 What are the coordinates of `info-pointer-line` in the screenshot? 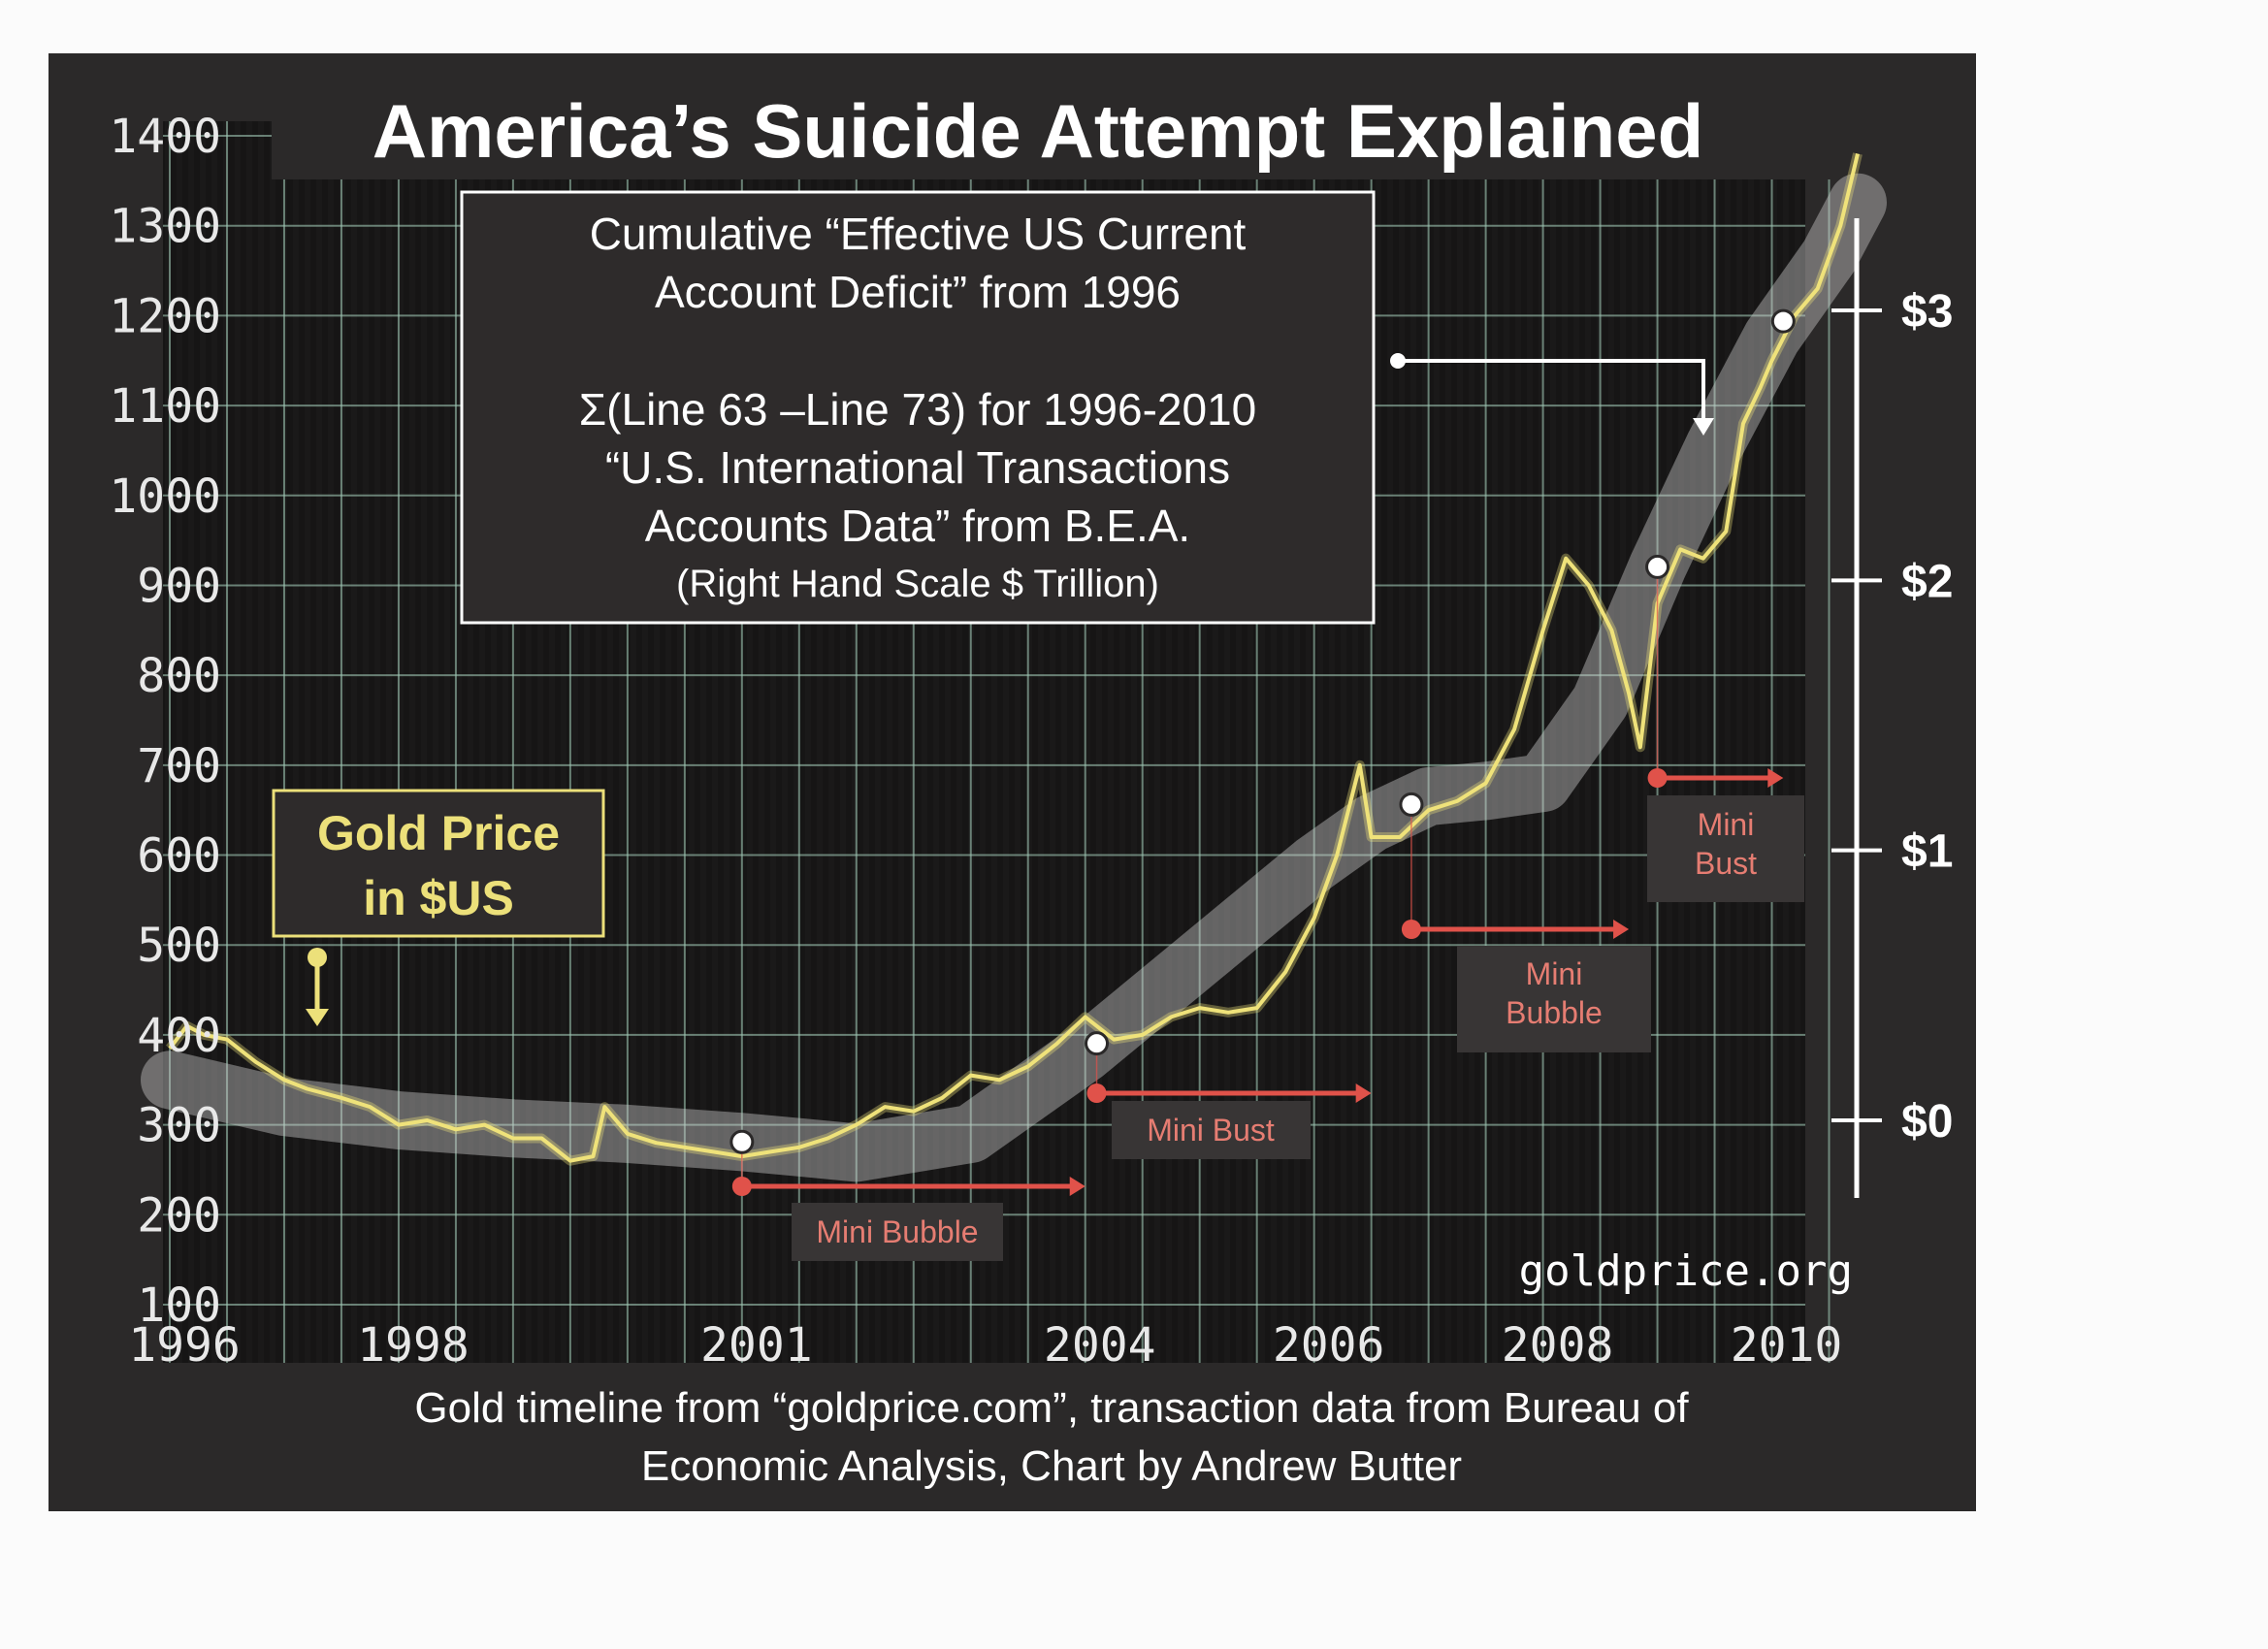 It's located at (1551, 390).